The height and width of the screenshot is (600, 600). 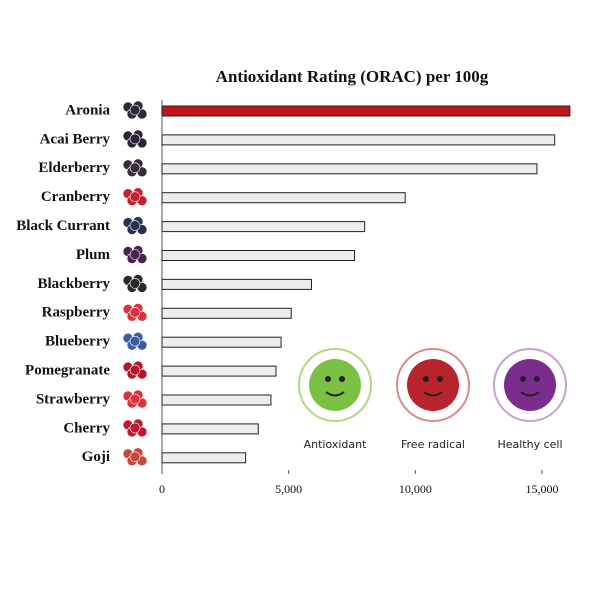 What do you see at coordinates (352, 76) in the screenshot?
I see `chart-title: Antioxidant Rating (ORAC) per 100g` at bounding box center [352, 76].